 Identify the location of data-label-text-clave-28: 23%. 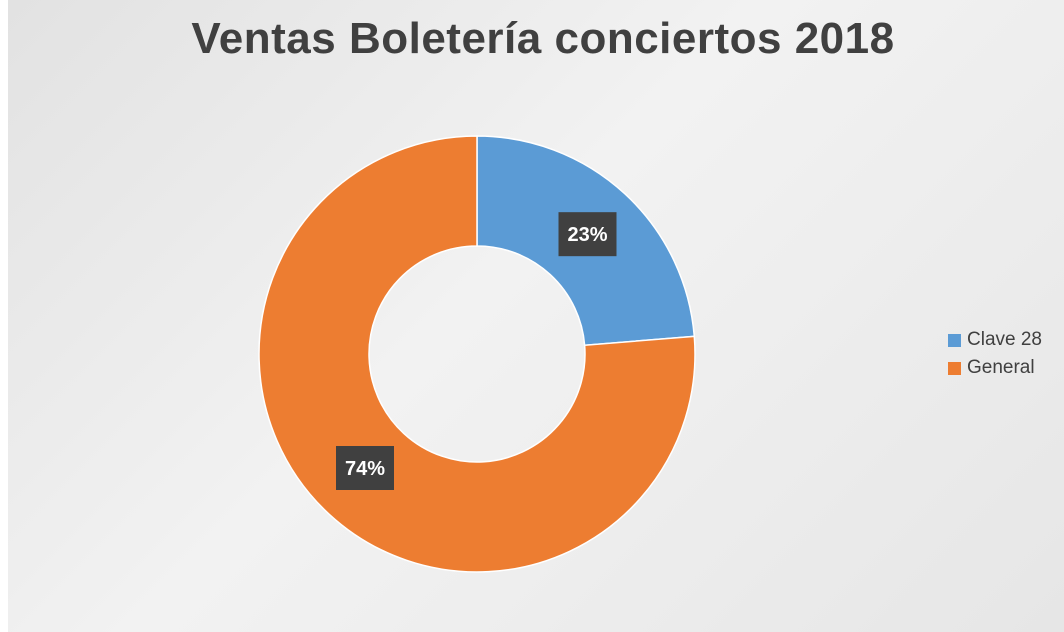
(587, 235).